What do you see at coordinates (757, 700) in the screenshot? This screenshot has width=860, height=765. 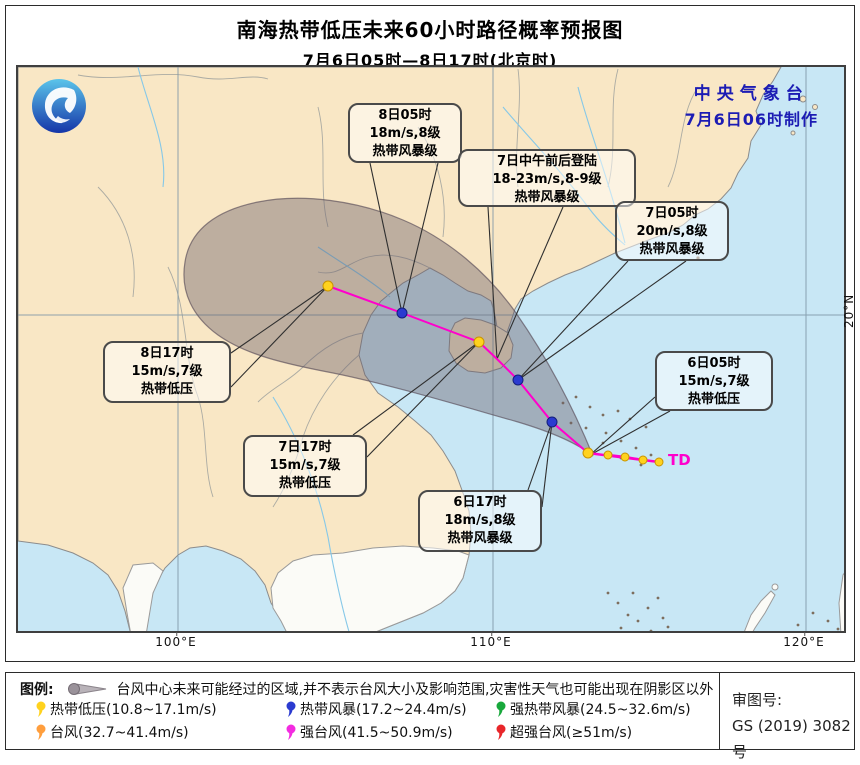 I see `review-number-label: 审图号:` at bounding box center [757, 700].